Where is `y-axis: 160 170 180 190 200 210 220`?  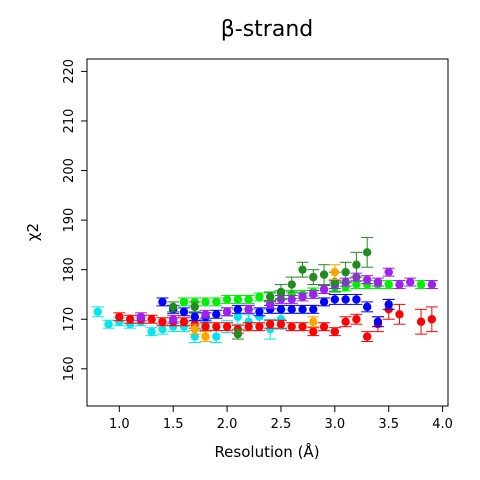
y-axis: 160 170 180 190 200 210 220 is located at coordinates (75, 220).